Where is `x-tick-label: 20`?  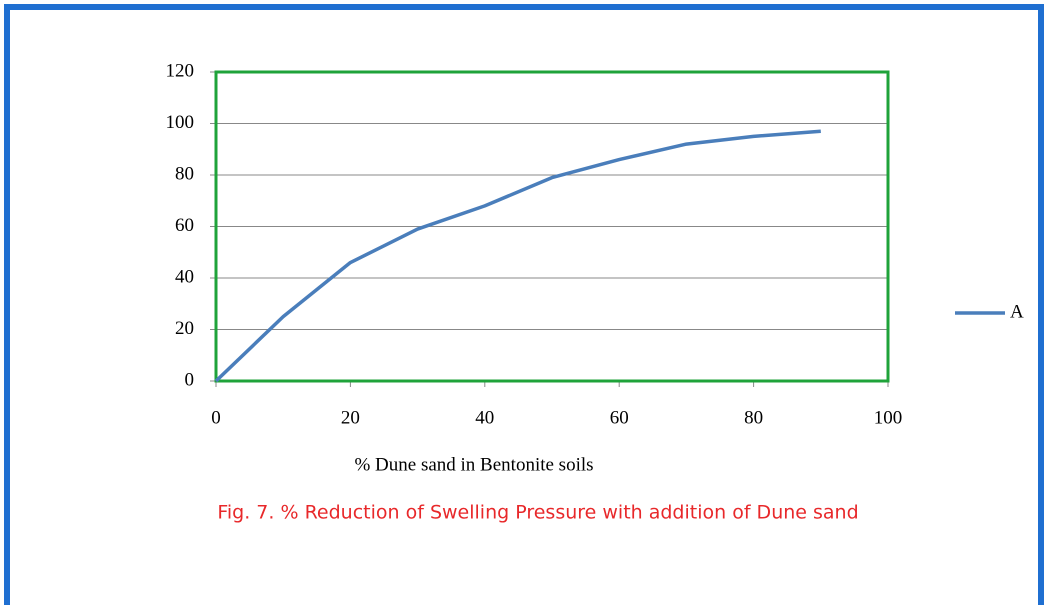
x-tick-label: 20 is located at coordinates (350, 417).